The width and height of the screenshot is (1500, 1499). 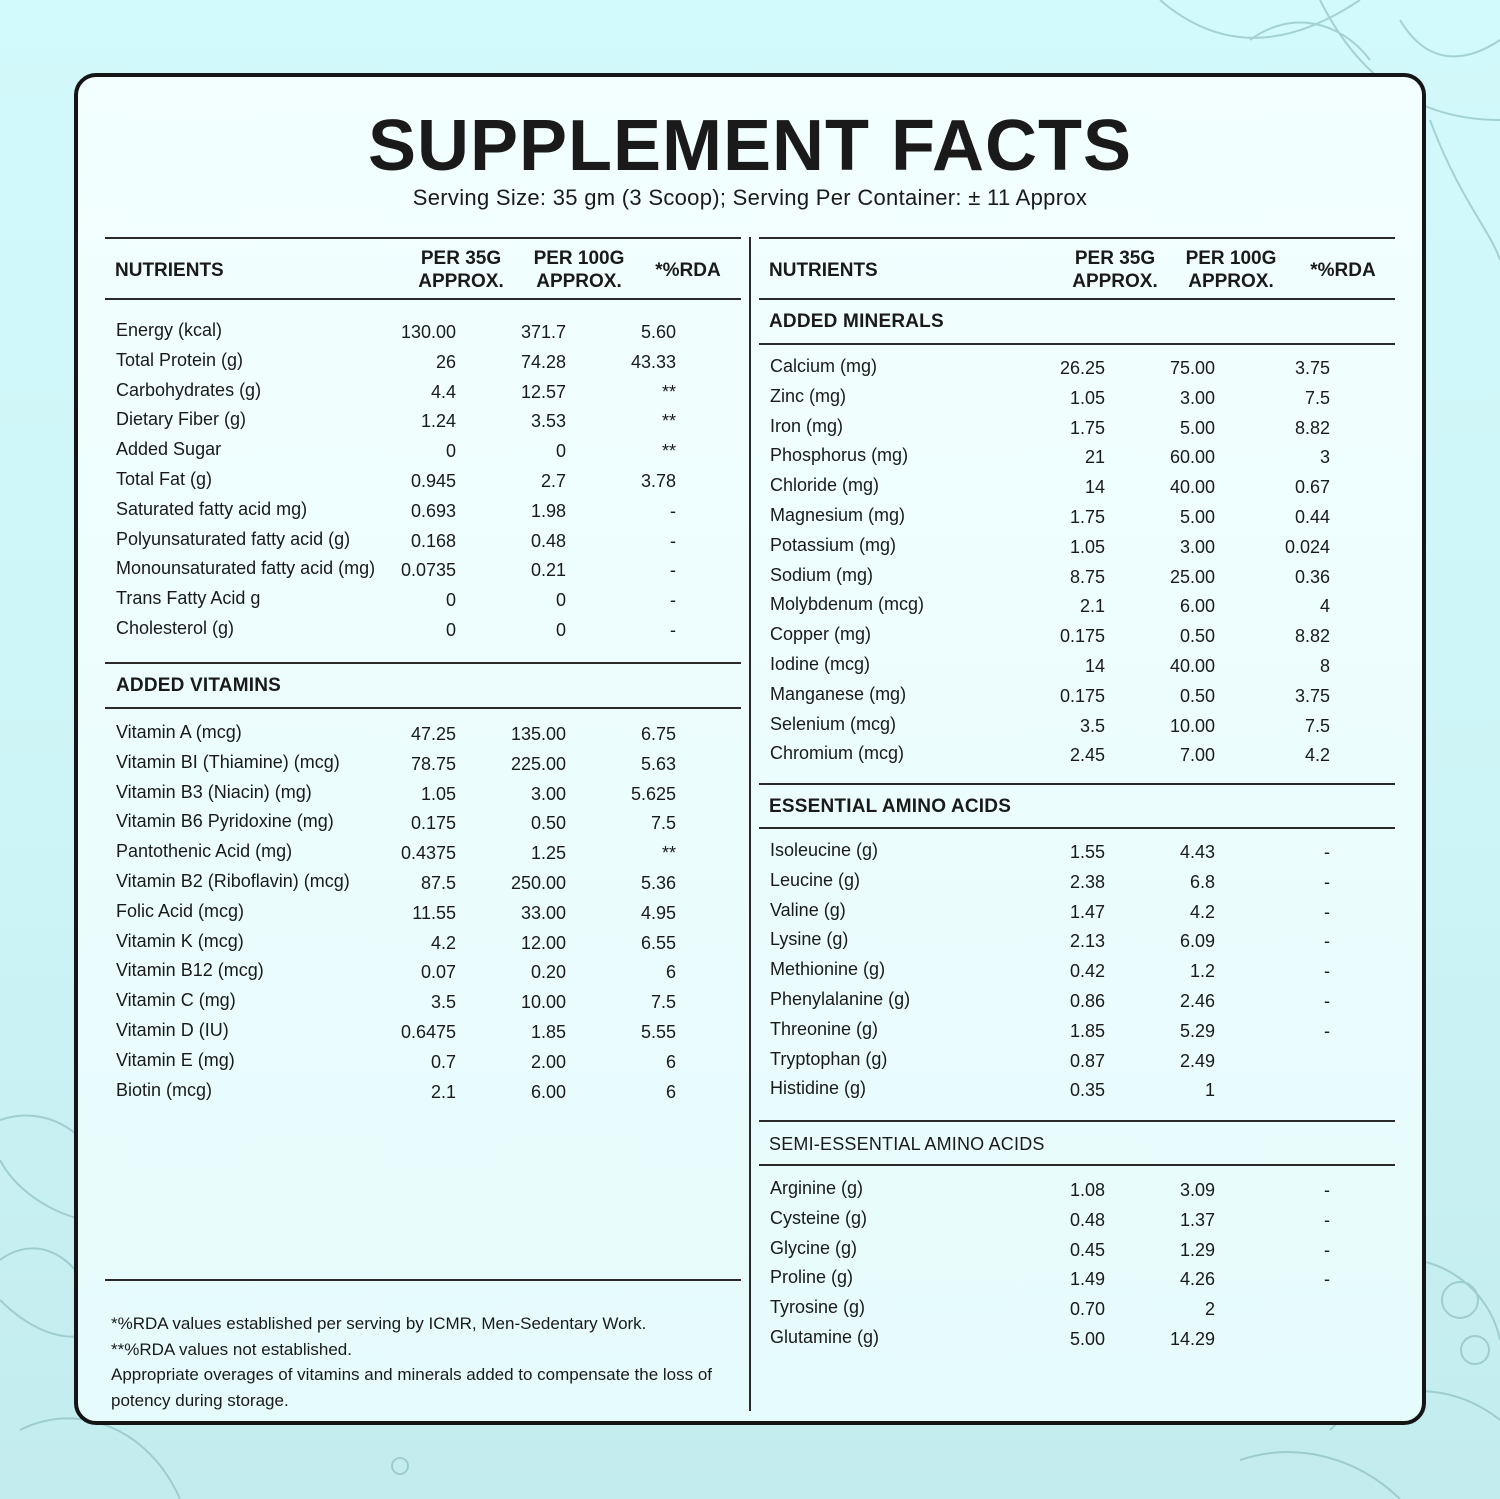 I want to click on table-row: Iodine (mcg) 14 40.00 8, so click(x=1080, y=667).